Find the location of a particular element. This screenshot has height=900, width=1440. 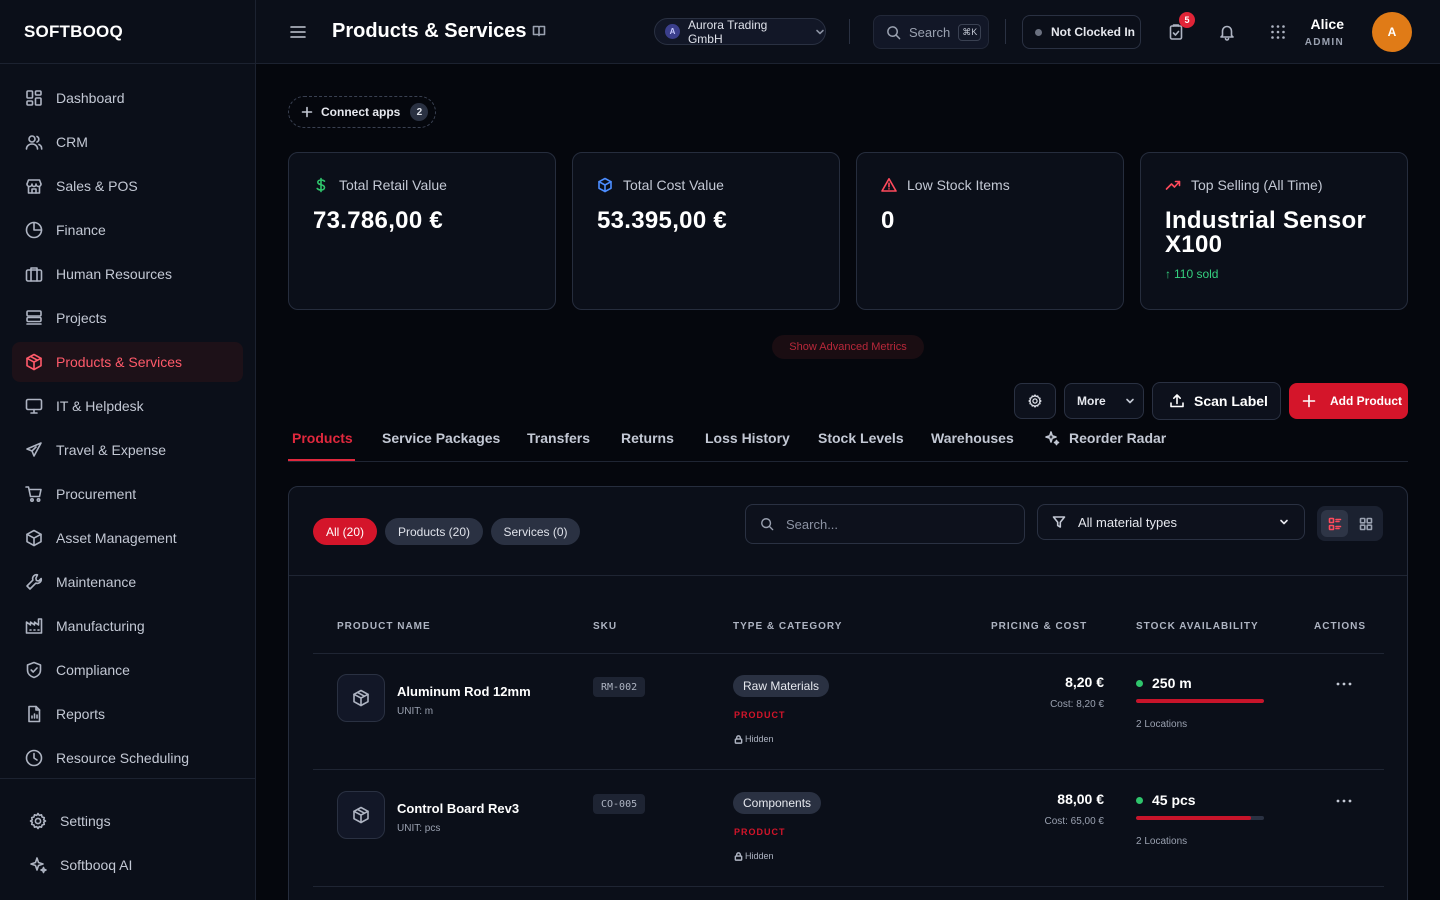

search-label: Search is located at coordinates (930, 32).